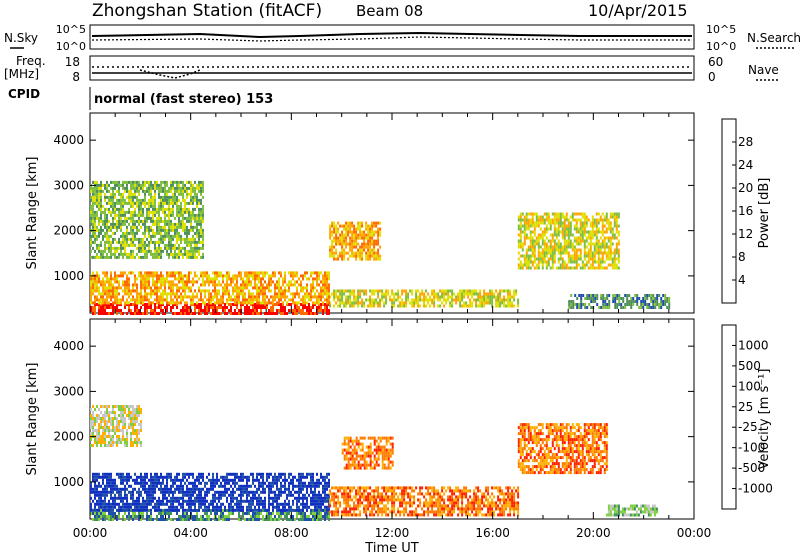 The width and height of the screenshot is (800, 554). I want to click on nsky-tick-bottom-left: 10^0, so click(71, 46).